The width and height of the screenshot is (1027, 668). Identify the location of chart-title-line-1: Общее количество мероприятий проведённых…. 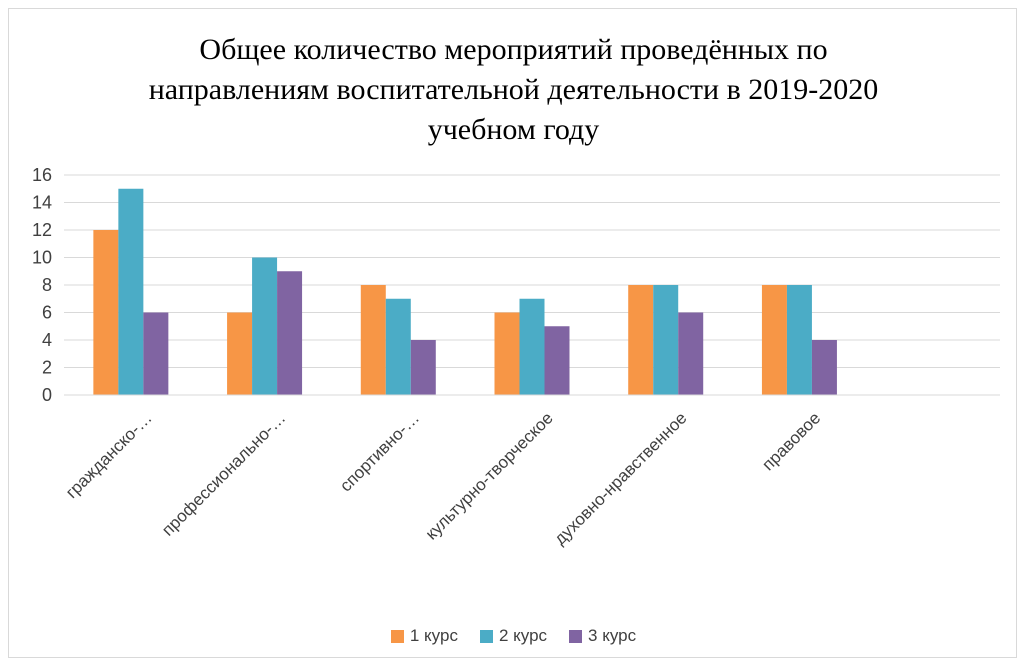
(513, 49).